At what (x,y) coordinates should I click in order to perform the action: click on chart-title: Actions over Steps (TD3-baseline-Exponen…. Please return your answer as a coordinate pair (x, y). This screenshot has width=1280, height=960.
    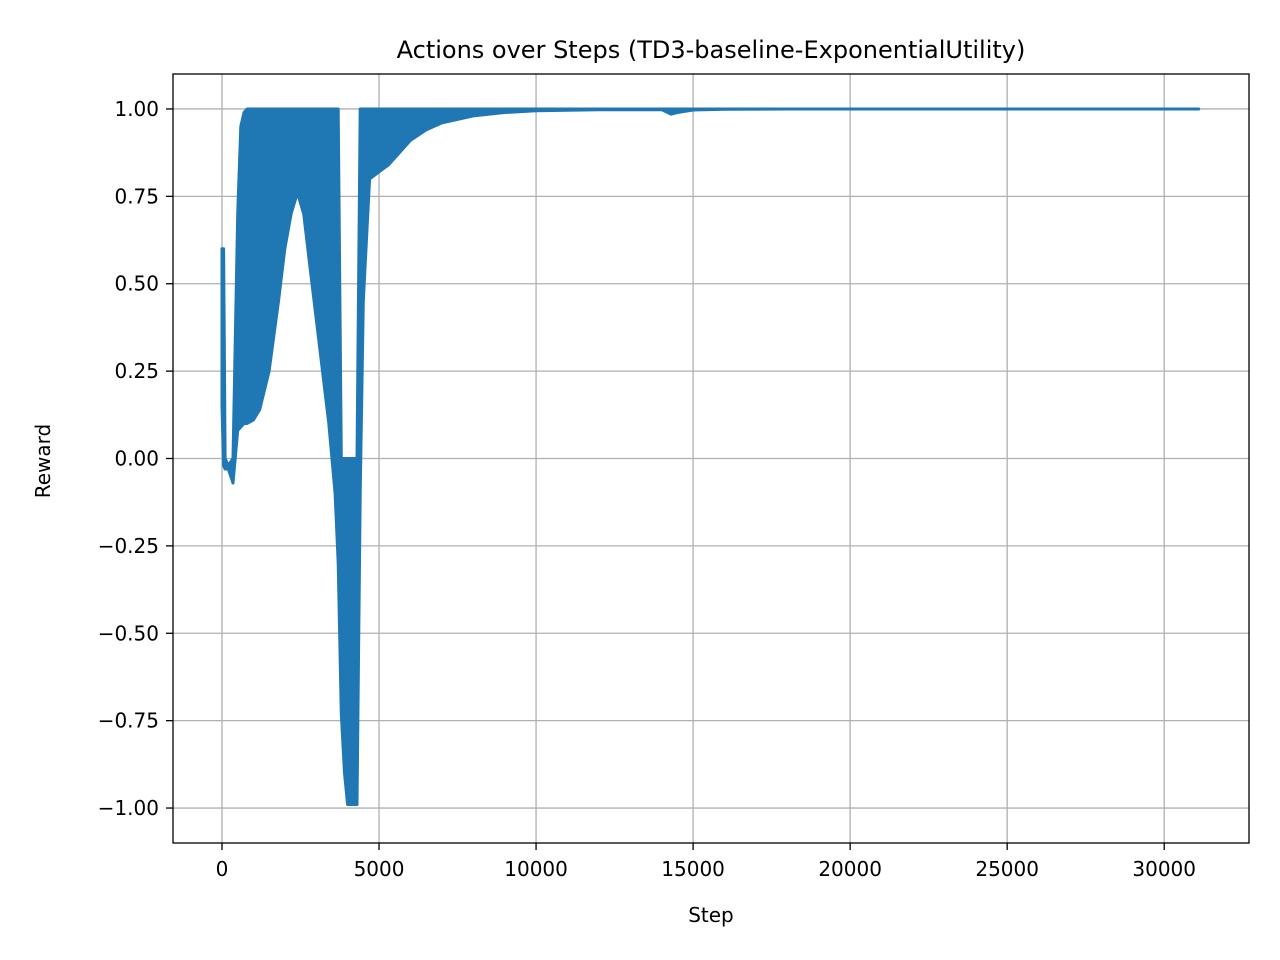
    Looking at the image, I should click on (711, 50).